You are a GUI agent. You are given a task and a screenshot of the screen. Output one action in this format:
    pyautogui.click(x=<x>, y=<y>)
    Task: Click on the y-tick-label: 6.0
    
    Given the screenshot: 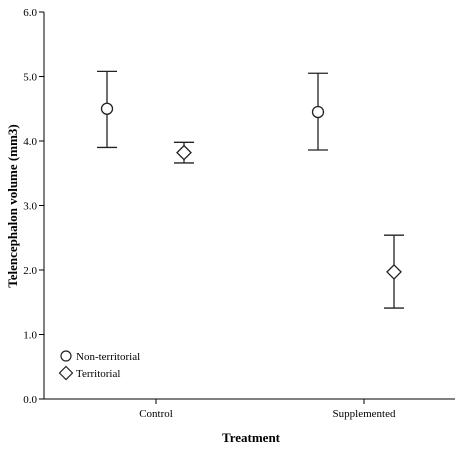 What is the action you would take?
    pyautogui.click(x=30, y=13)
    